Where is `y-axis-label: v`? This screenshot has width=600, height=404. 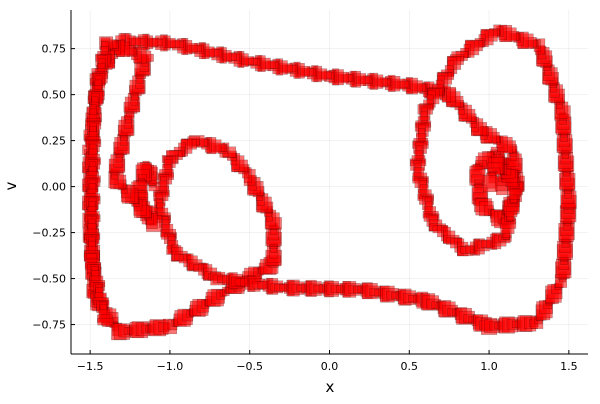
y-axis-label: v is located at coordinates (11, 185).